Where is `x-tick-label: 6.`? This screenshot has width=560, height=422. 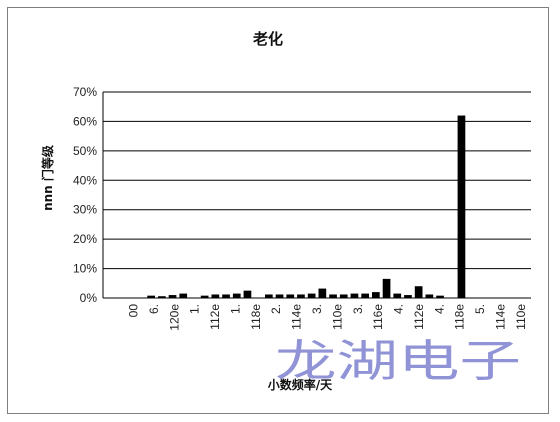 x-tick-label: 6. is located at coordinates (154, 309).